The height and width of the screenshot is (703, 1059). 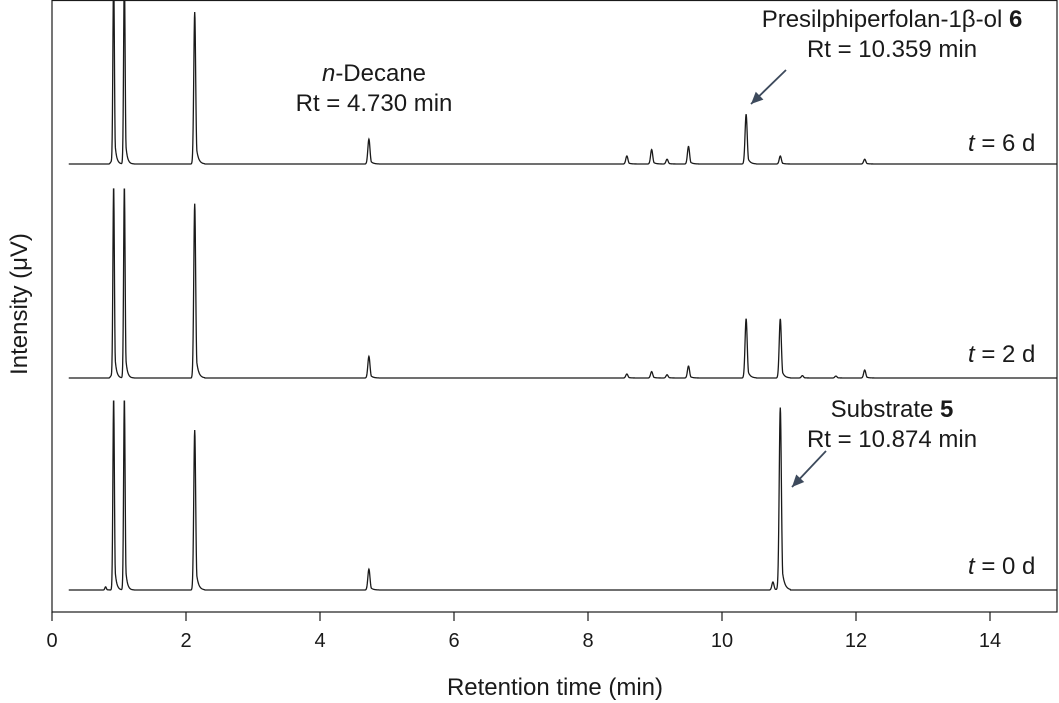 I want to click on x-tick-label: 12, so click(x=856, y=641).